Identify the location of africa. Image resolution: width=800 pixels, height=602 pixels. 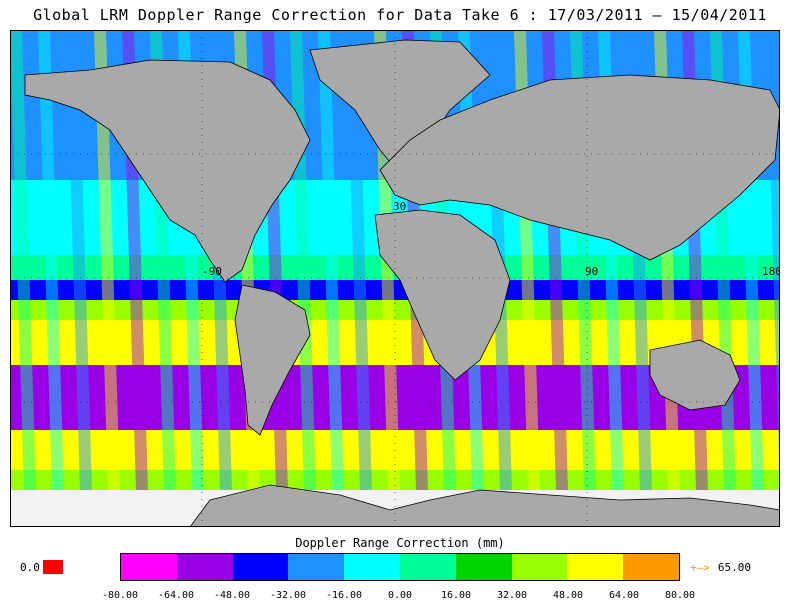
(442, 295).